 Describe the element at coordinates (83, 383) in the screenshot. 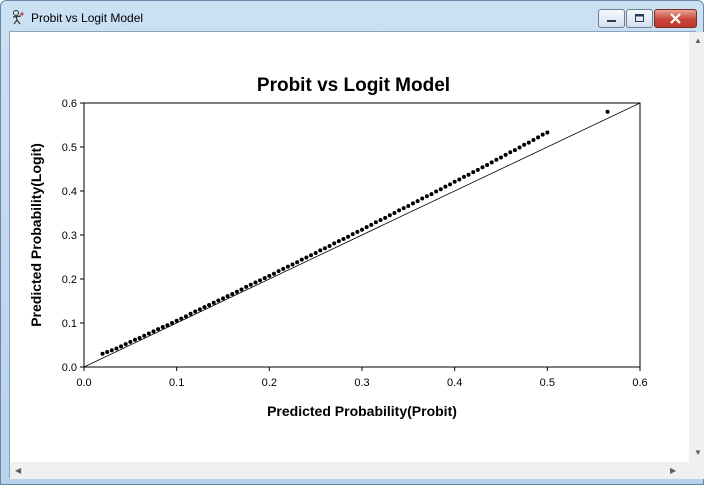

I see `x-tick-label: 0.0` at that location.